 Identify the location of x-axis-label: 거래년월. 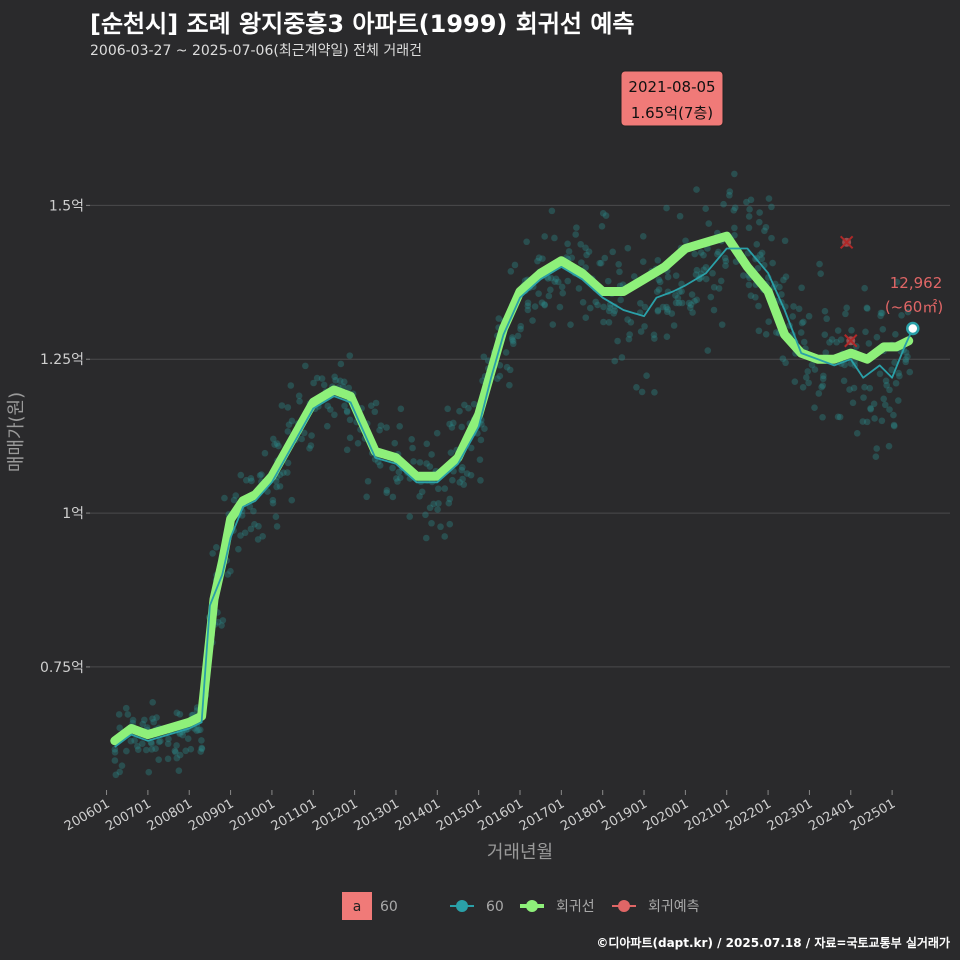
(520, 852).